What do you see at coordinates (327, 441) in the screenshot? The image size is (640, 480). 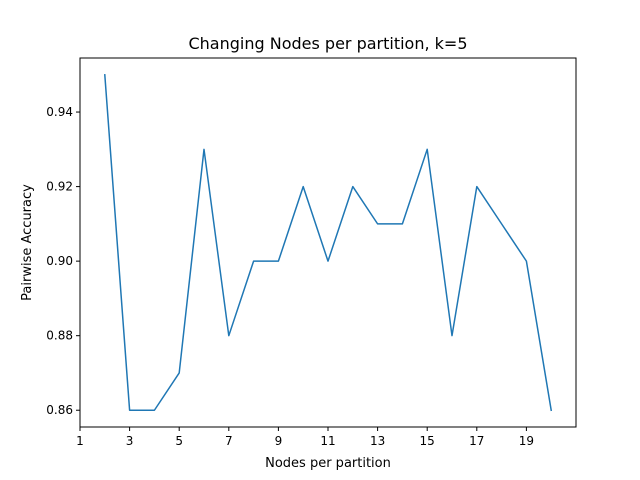 I see `x-tick-label: 11` at bounding box center [327, 441].